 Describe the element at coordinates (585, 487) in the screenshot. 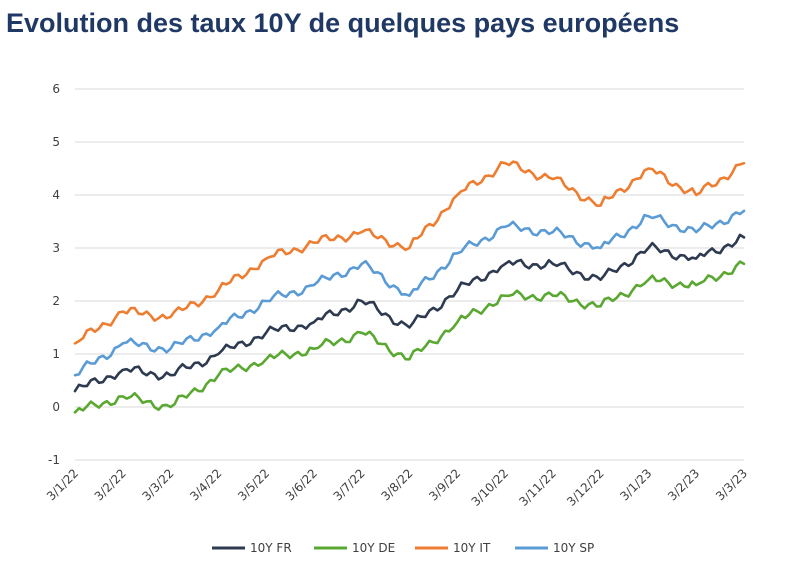

I see `x-tick-label: 3/12/22` at that location.